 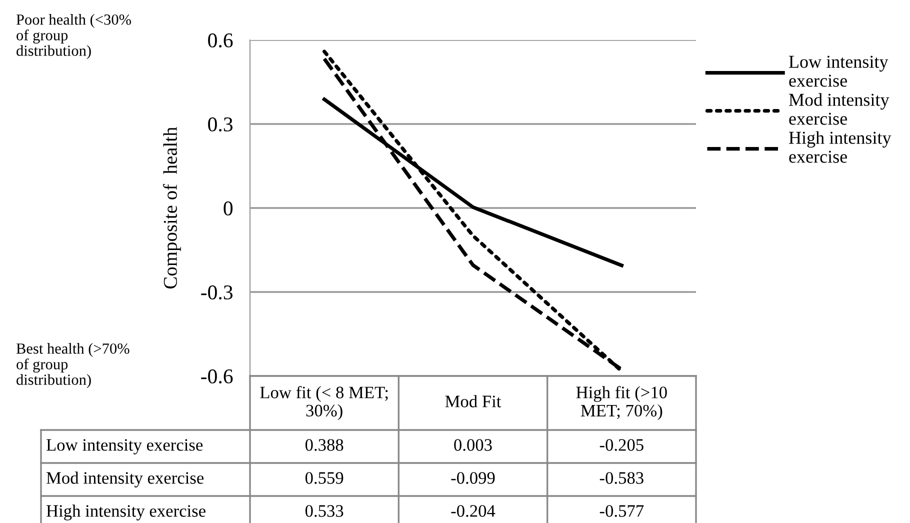 I want to click on text: Low intensity exercise, so click(x=124, y=446).